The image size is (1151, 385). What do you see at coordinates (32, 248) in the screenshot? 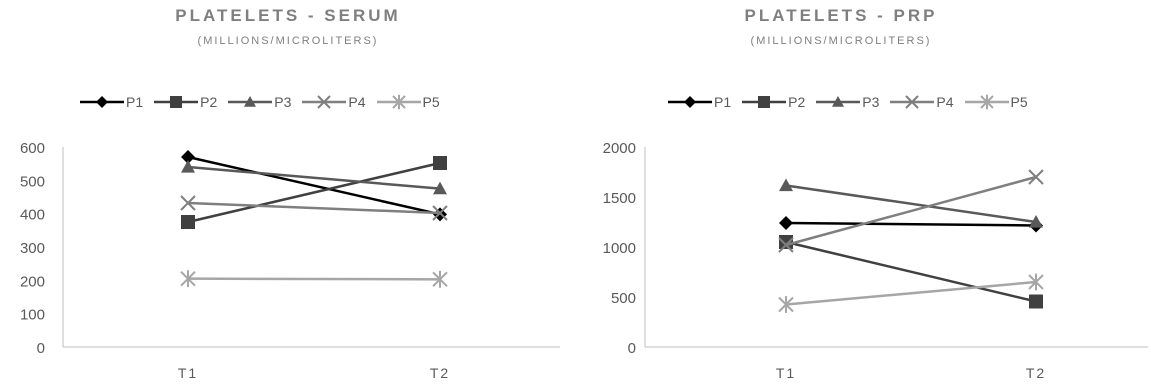
I see `y-tick-label: 300` at bounding box center [32, 248].